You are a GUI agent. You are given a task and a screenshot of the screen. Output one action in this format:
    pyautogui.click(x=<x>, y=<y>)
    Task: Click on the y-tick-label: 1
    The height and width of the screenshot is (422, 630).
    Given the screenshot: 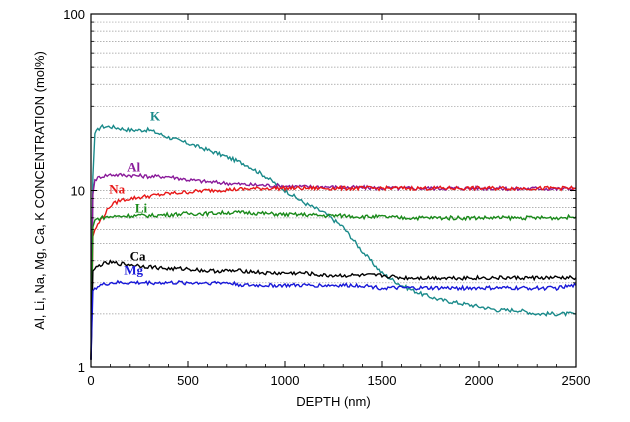 What is the action you would take?
    pyautogui.click(x=81, y=367)
    